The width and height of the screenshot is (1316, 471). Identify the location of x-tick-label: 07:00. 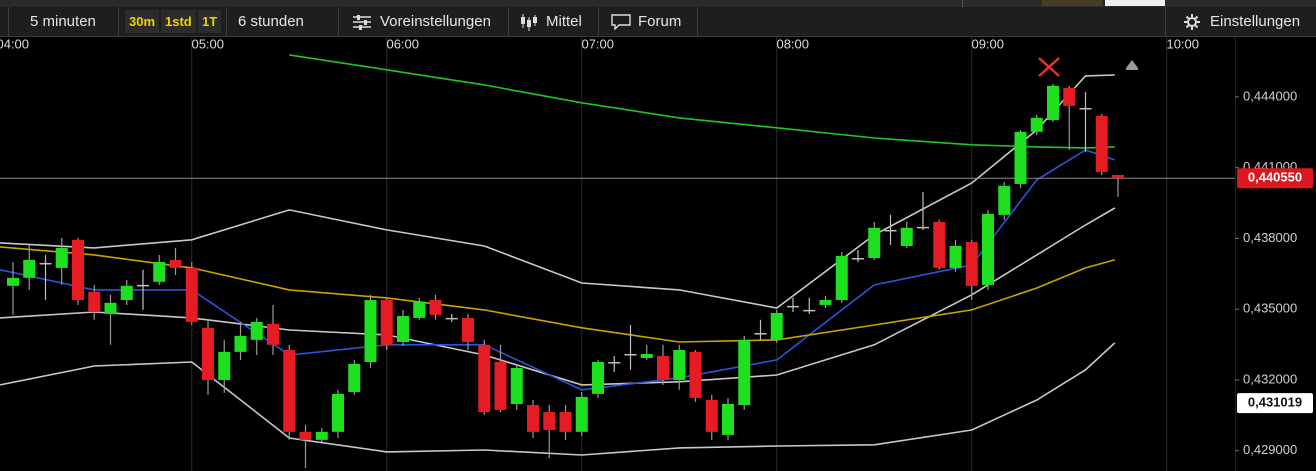
(597, 43).